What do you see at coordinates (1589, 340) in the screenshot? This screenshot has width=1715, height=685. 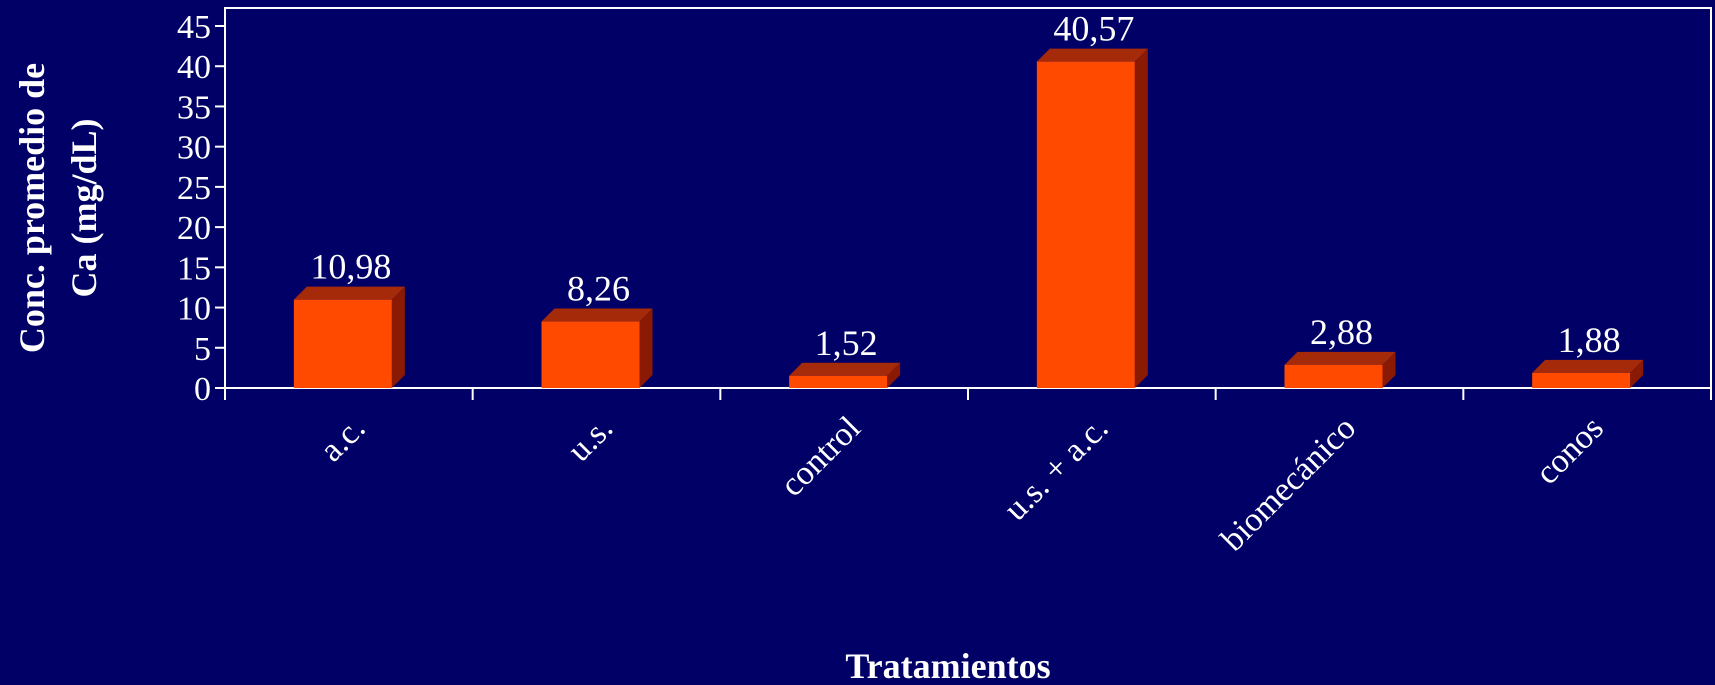 I see `data-label: 1,88` at bounding box center [1589, 340].